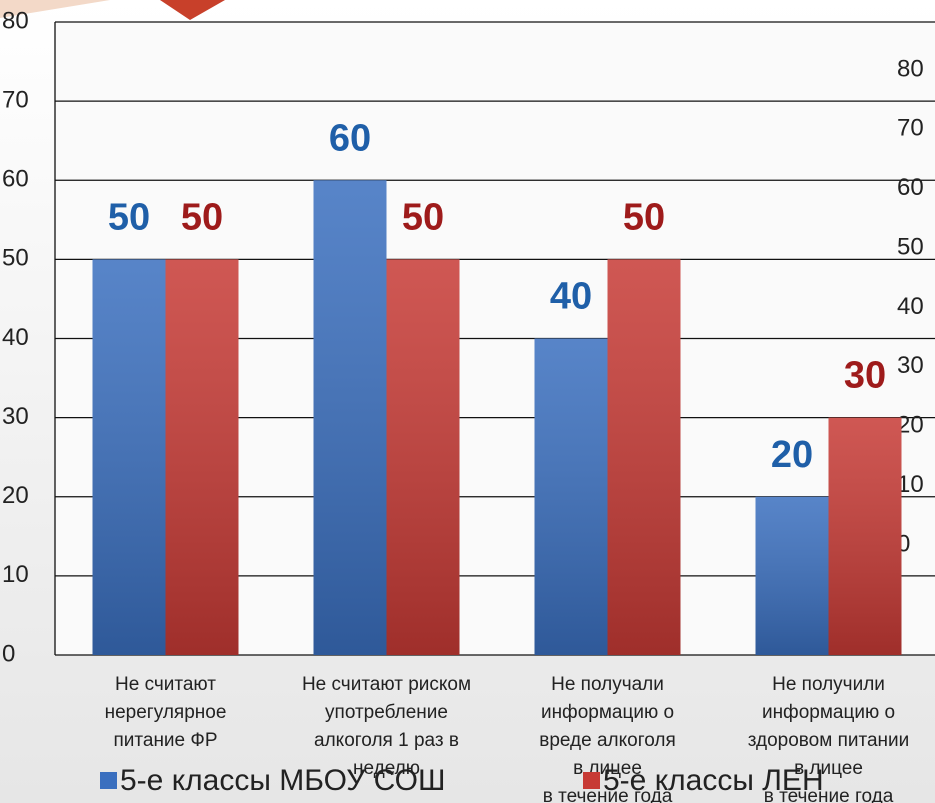  Describe the element at coordinates (571, 297) in the screenshot. I see `value-label: 40` at that location.